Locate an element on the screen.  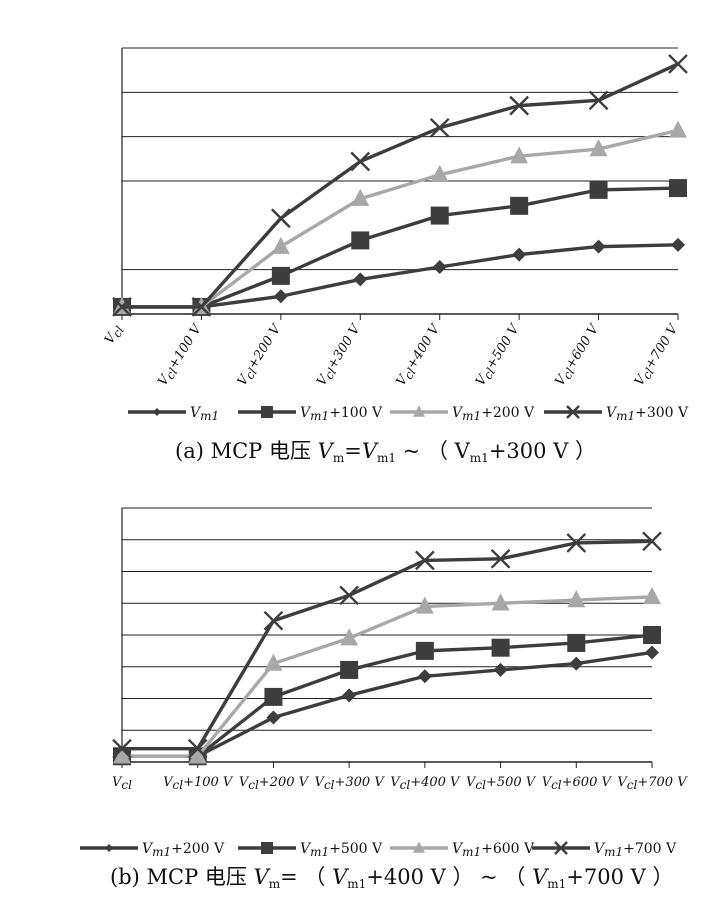
legend-item: Vm1+600 V is located at coordinates (462, 850).